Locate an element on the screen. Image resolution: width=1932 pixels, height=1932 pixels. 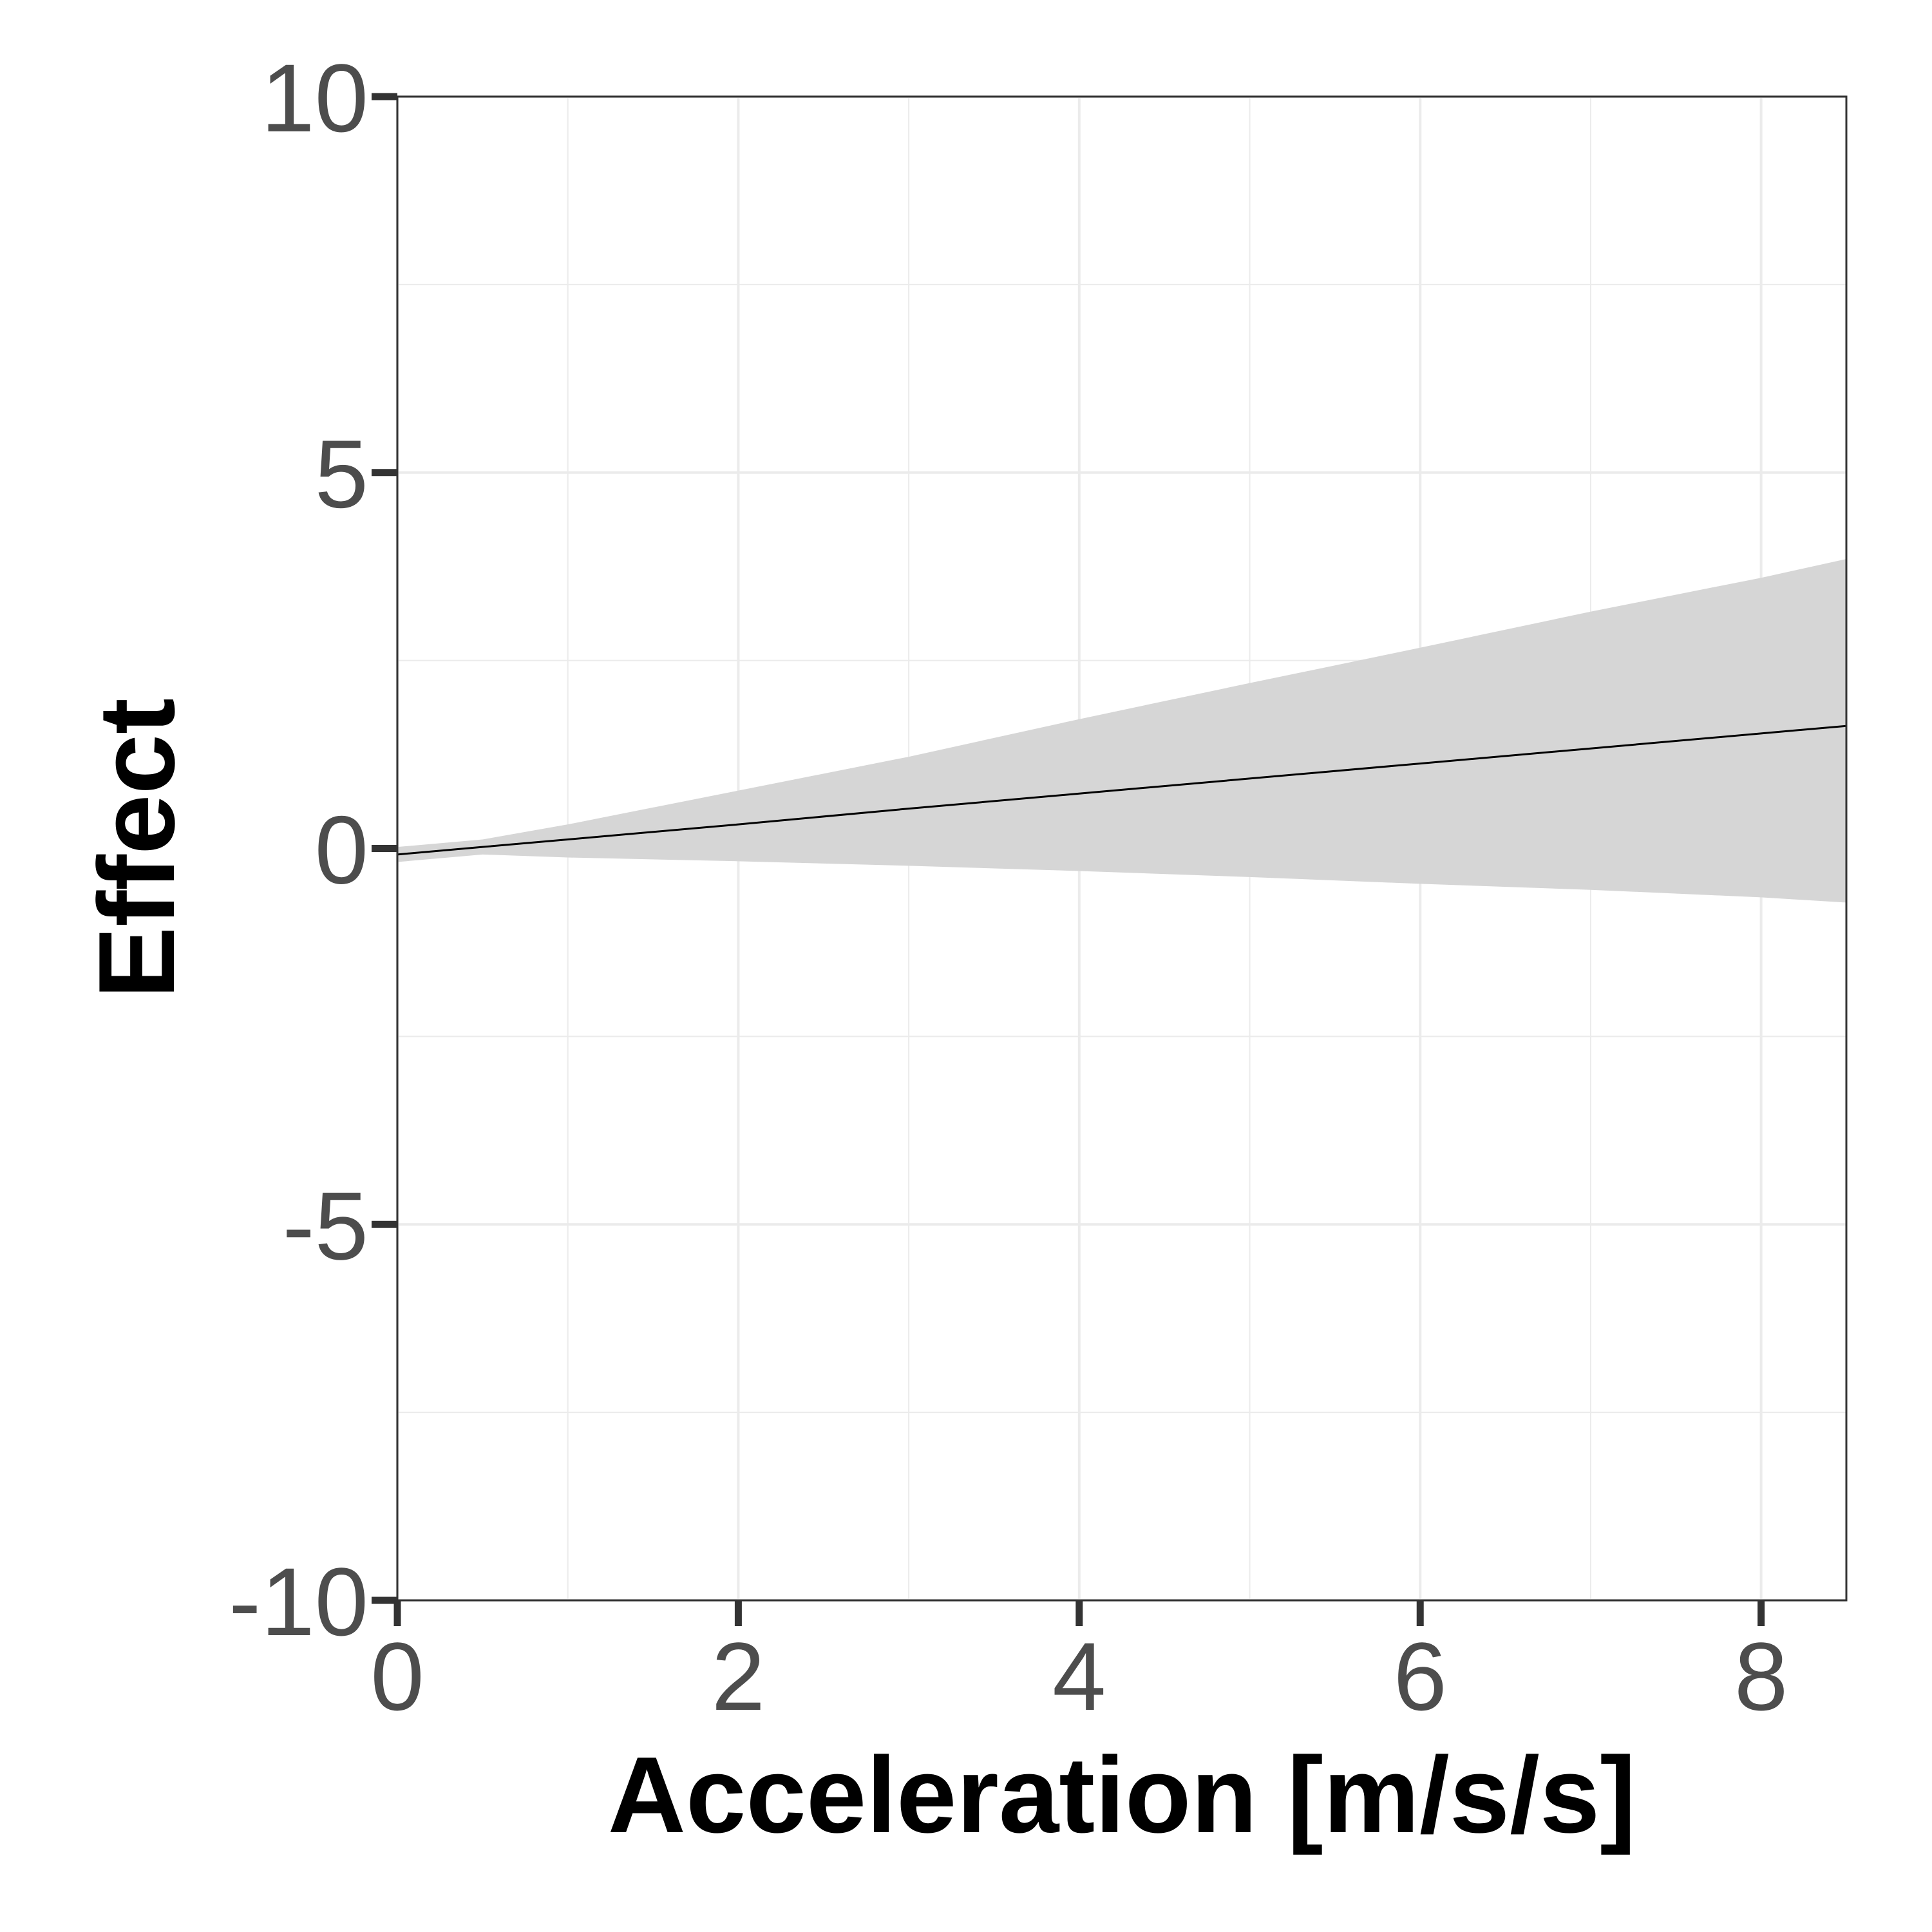
effect-line is located at coordinates (1122, 790).